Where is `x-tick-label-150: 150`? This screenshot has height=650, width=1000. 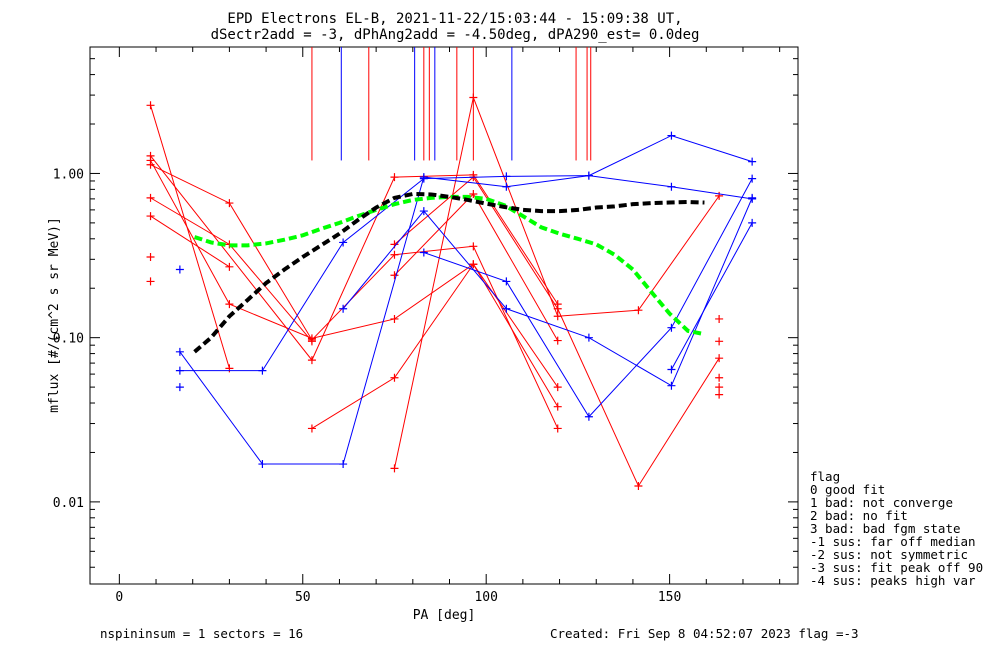
x-tick-label-150: 150 is located at coordinates (669, 597).